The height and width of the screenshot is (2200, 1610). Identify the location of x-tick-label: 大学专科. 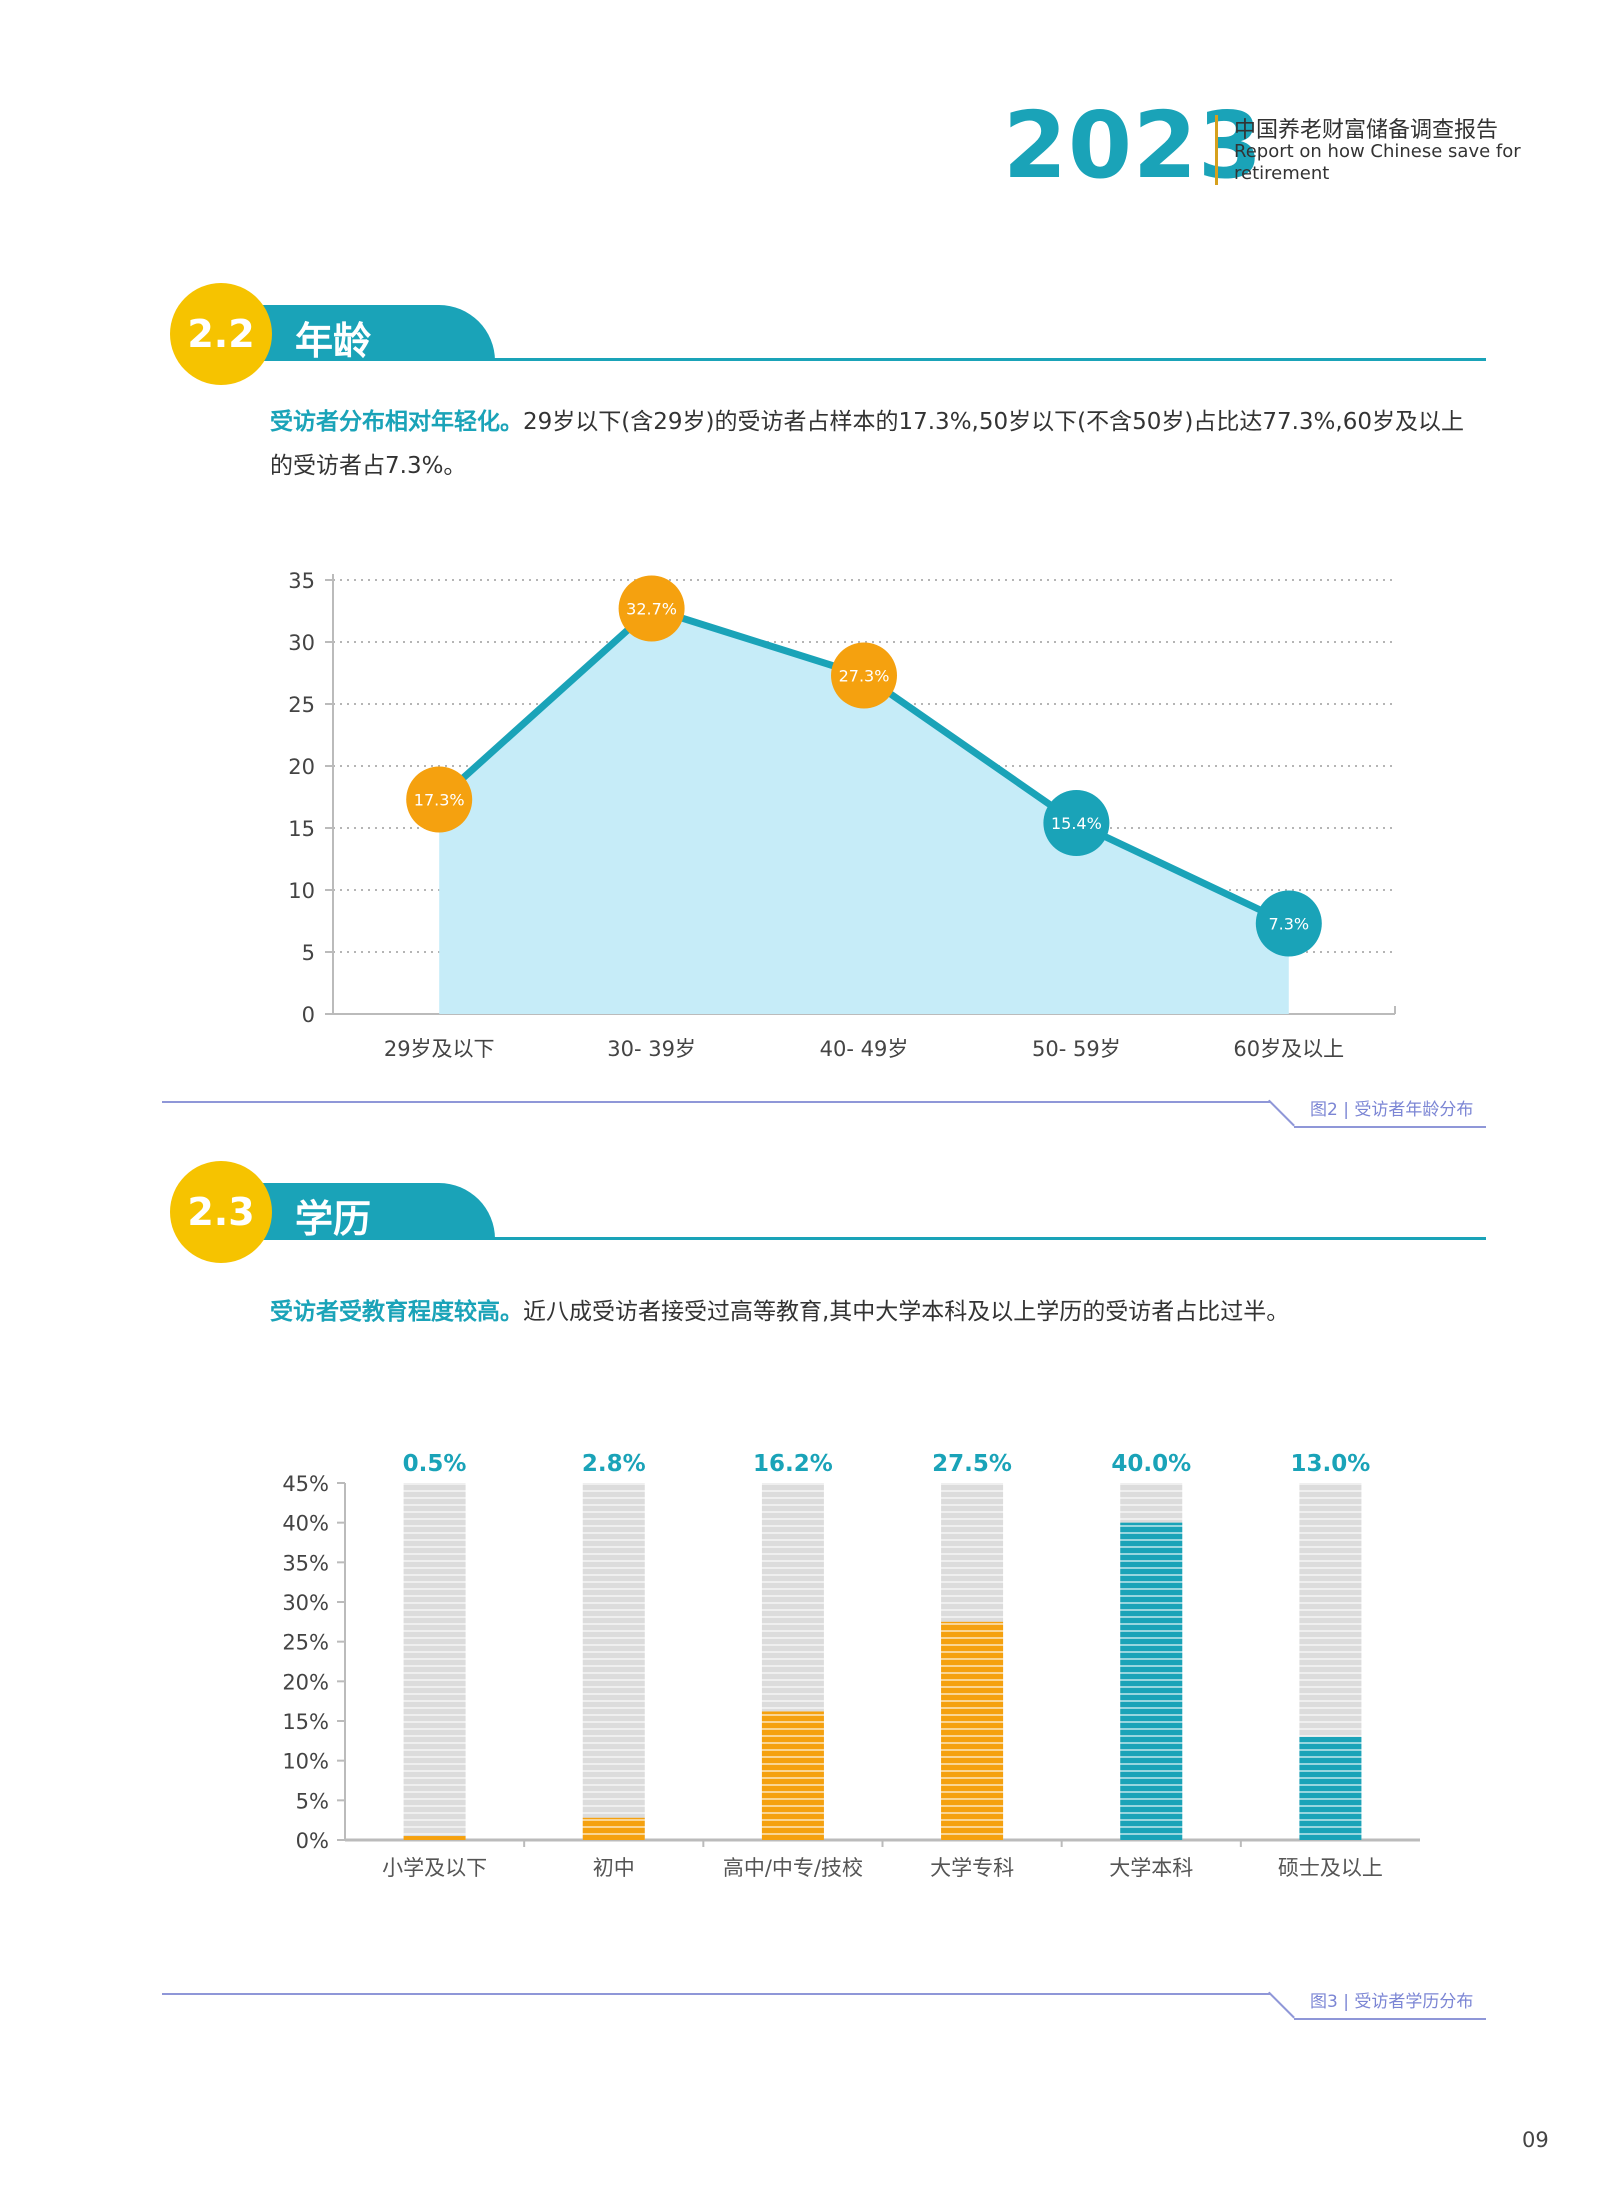
(972, 1868).